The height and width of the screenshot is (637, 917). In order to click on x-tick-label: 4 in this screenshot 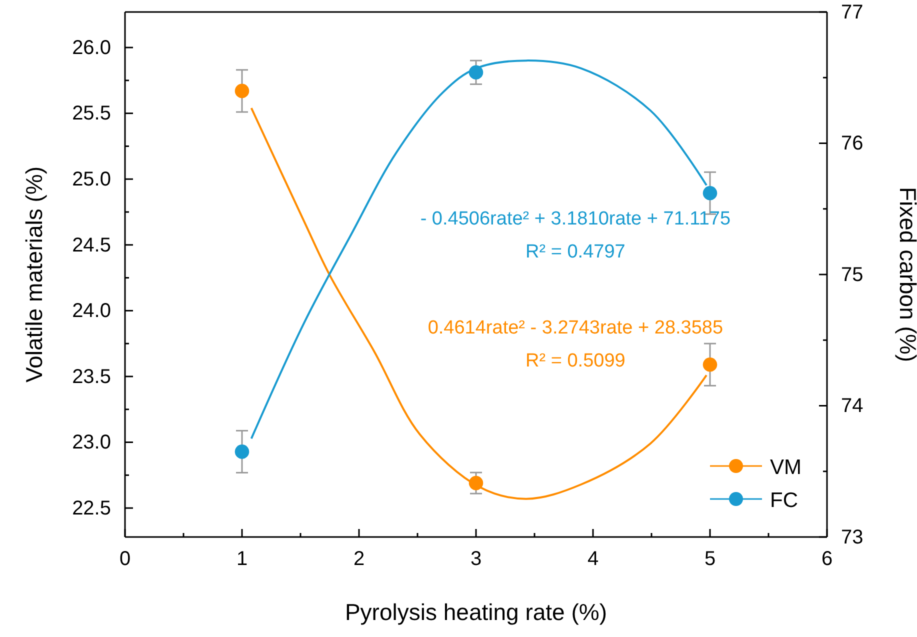, I will do `click(593, 559)`.